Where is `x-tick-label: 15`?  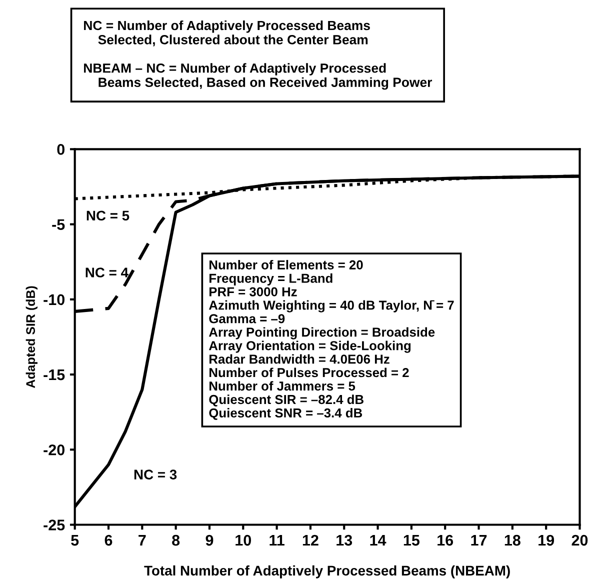
x-tick-label: 15 is located at coordinates (412, 540).